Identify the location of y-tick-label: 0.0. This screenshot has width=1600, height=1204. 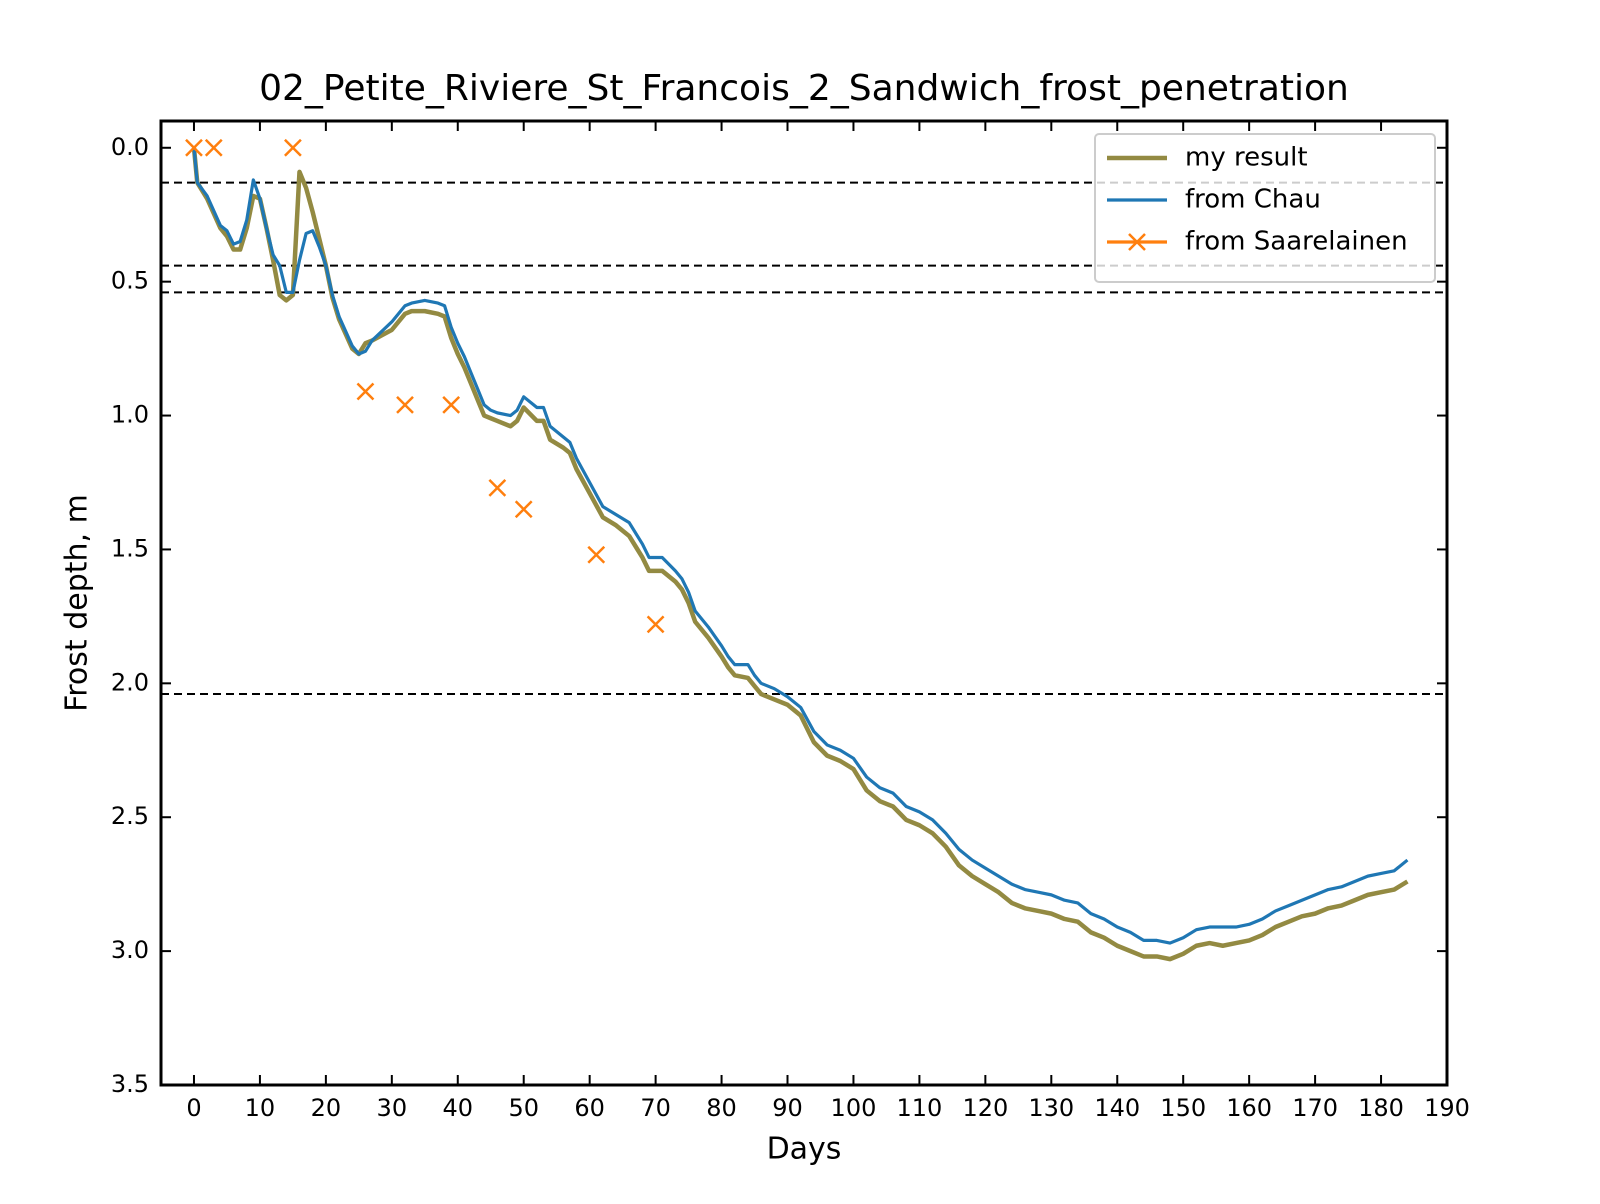
(130, 147).